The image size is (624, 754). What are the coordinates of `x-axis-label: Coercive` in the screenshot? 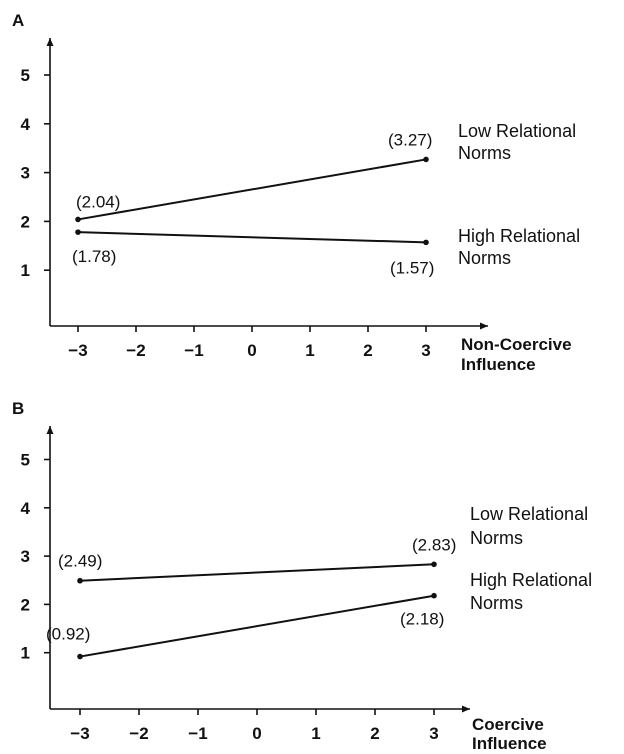 It's located at (508, 724).